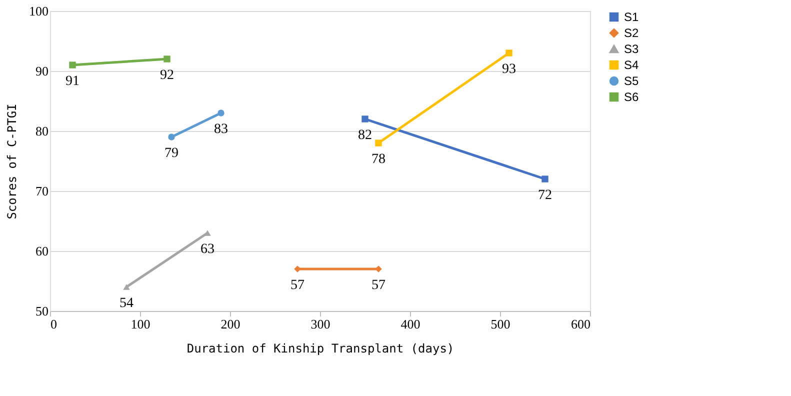  What do you see at coordinates (53, 324) in the screenshot?
I see `x-tick-label: 0` at bounding box center [53, 324].